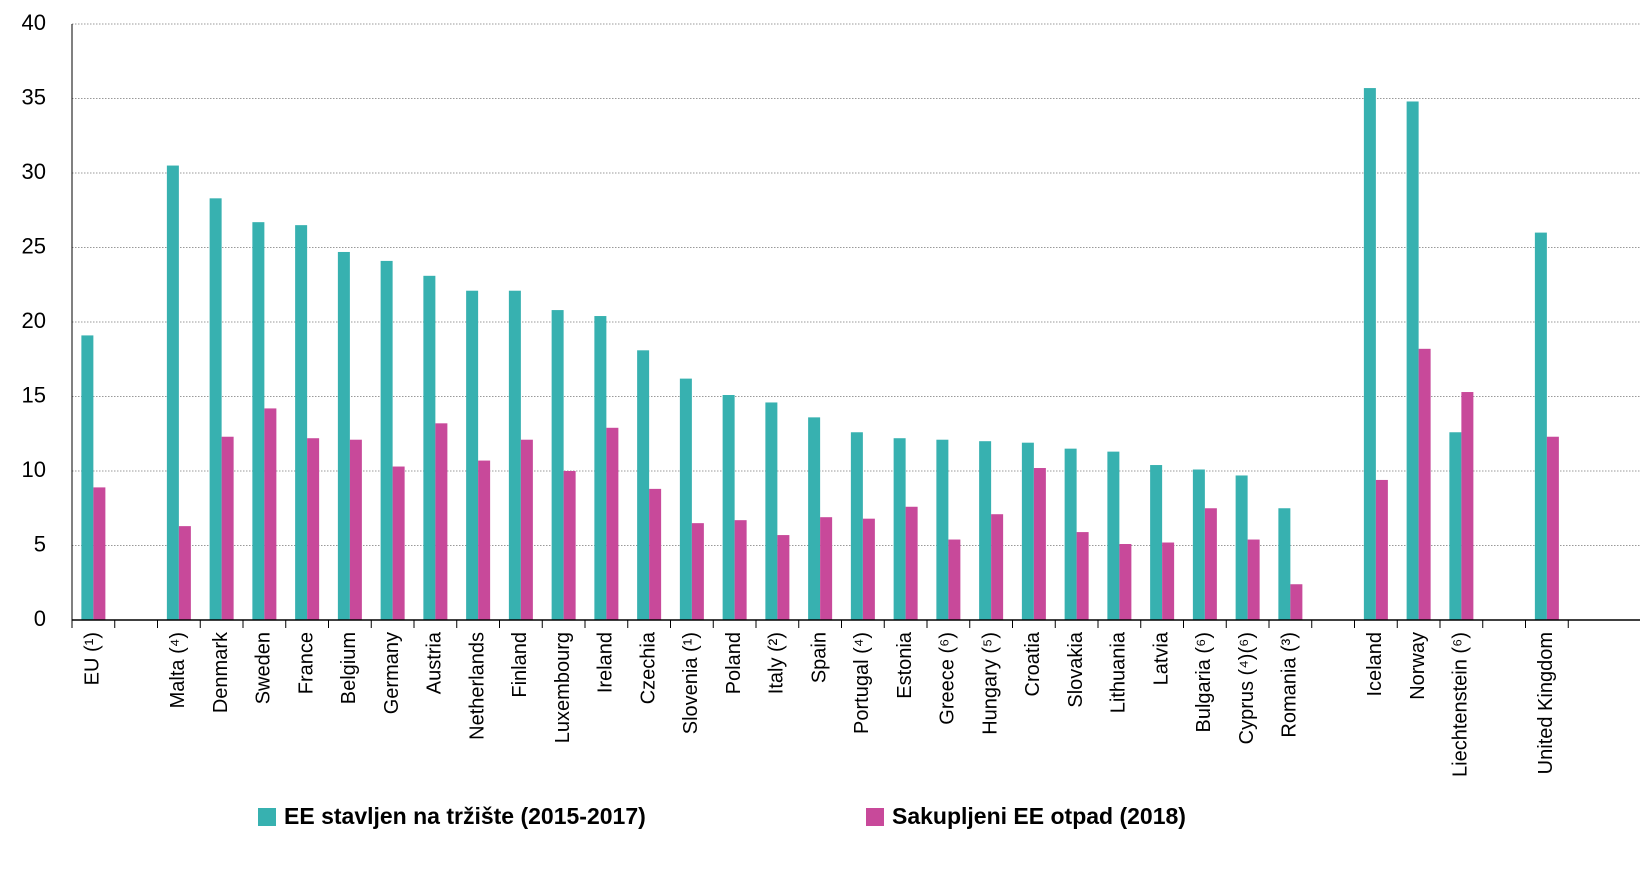 This screenshot has height=872, width=1640. I want to click on x-tick-label: Hungary (⁵), so click(990, 683).